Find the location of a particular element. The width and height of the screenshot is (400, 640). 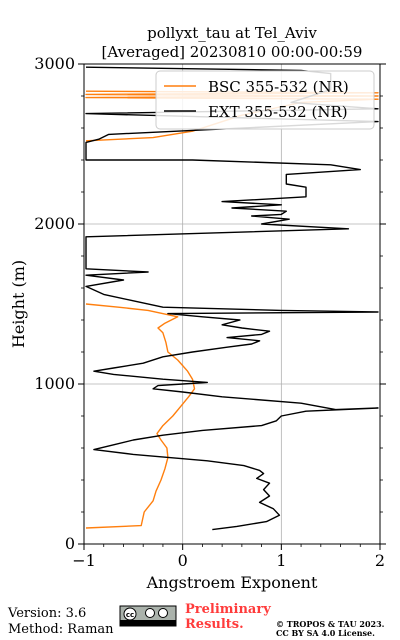

preliminary-line1: Preliminary is located at coordinates (228, 609).